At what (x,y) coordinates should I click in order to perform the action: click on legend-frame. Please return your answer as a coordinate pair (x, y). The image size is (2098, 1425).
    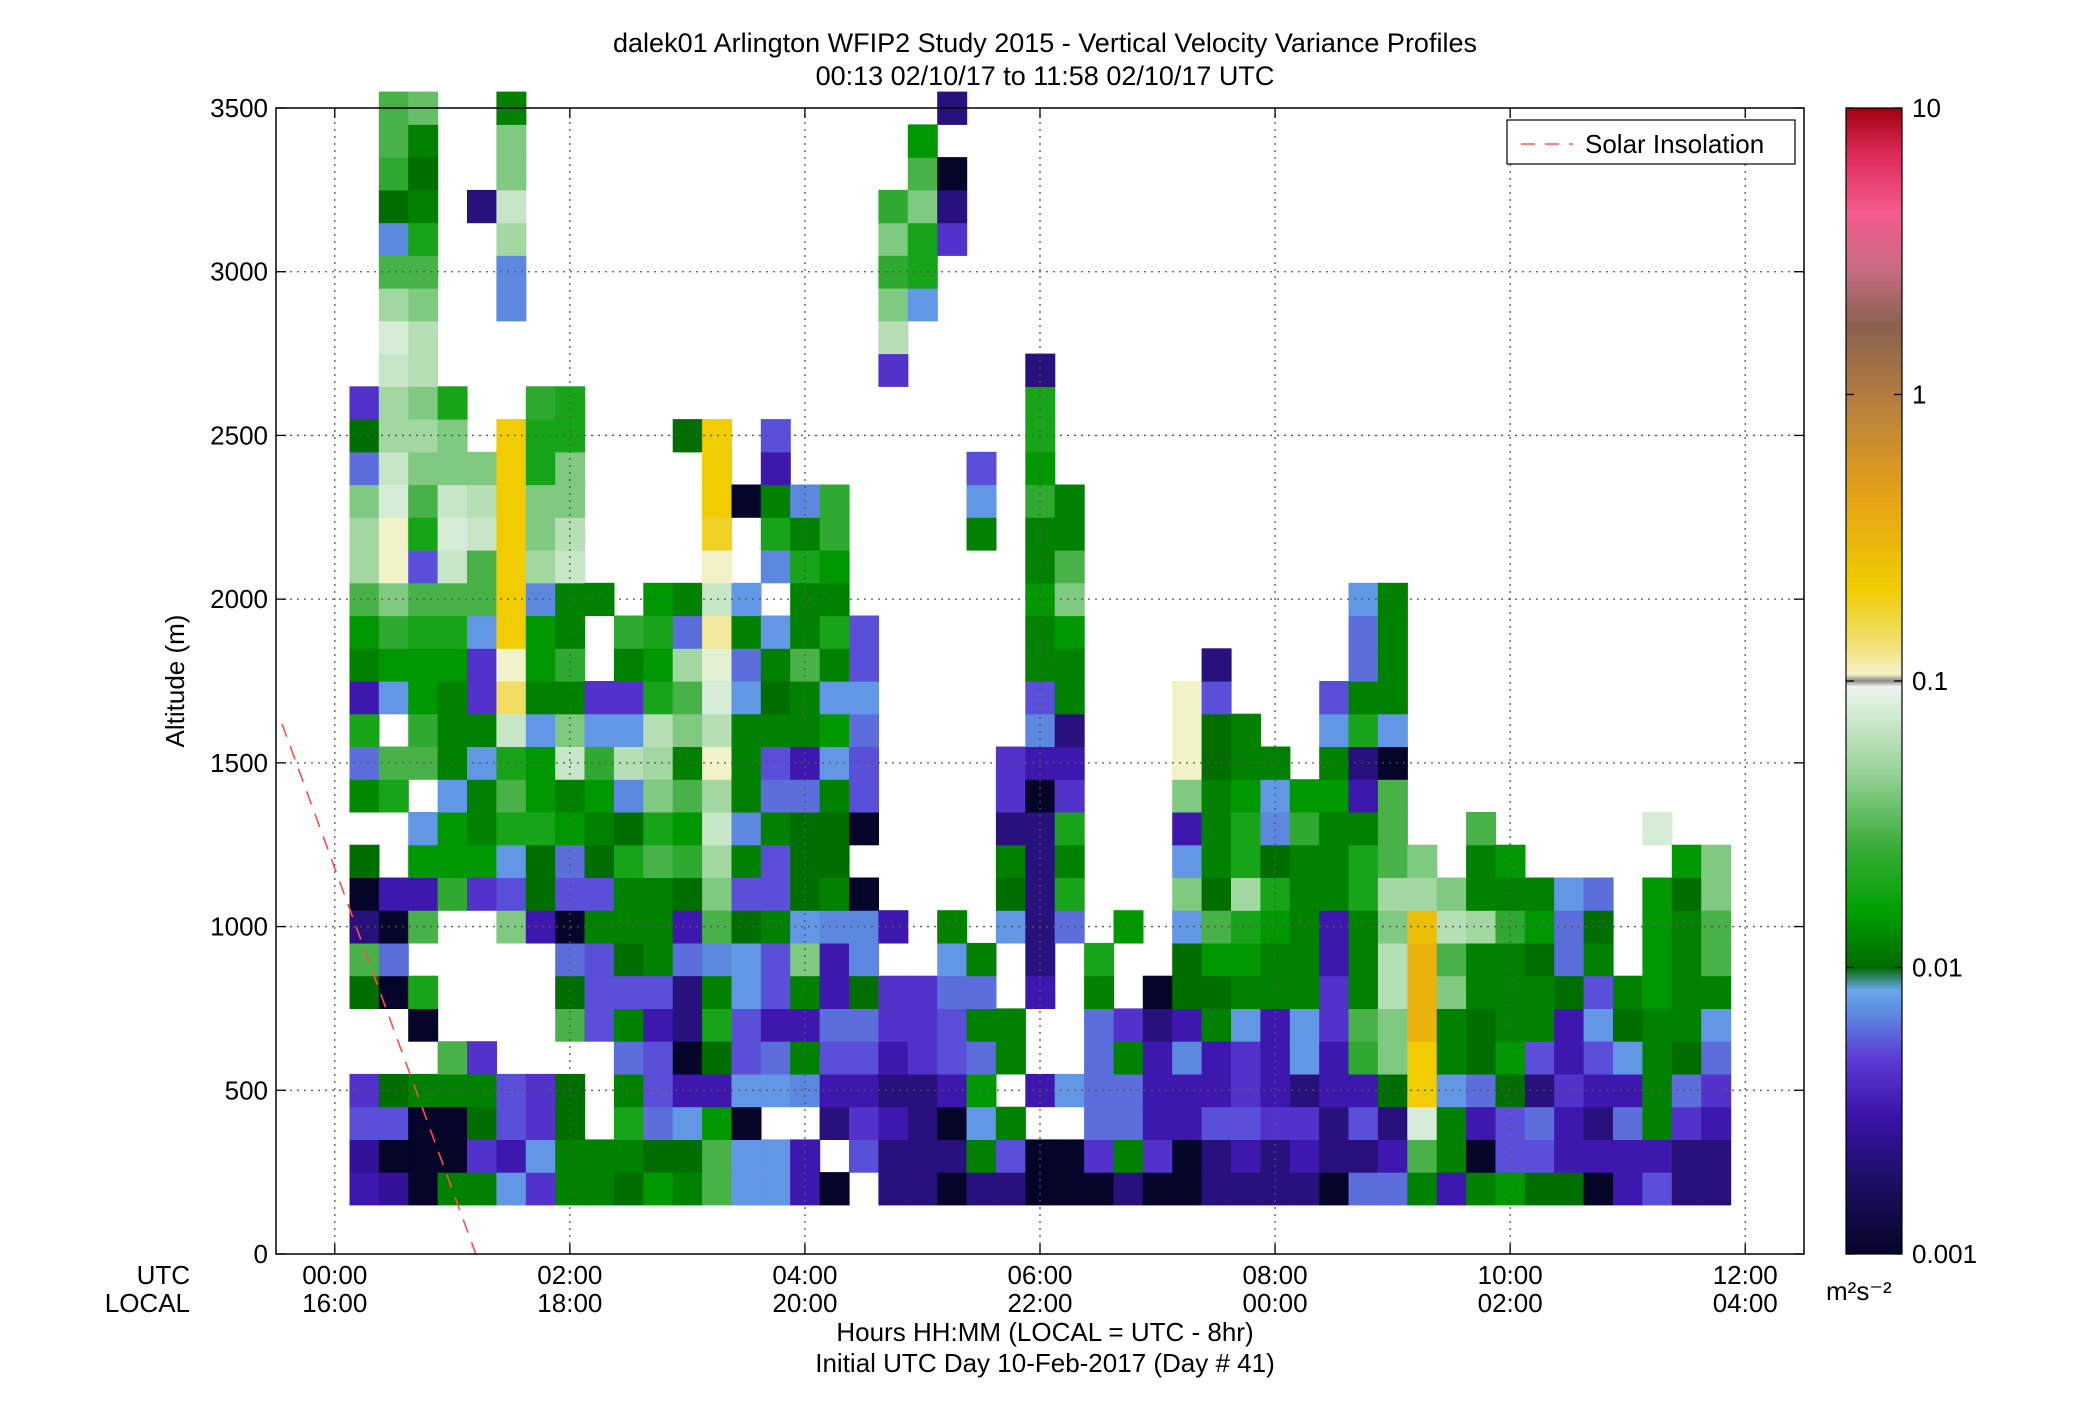
    Looking at the image, I should click on (1651, 142).